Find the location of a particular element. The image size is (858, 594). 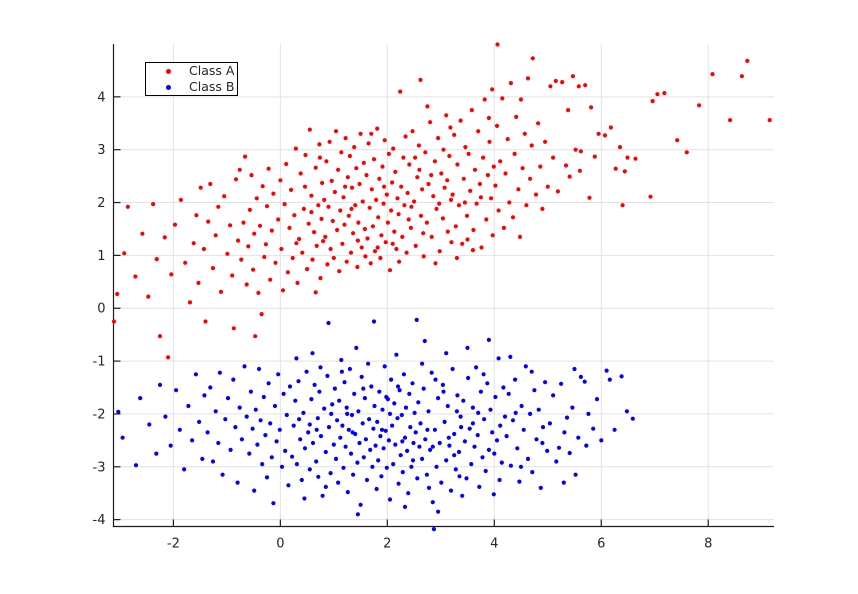

x-tick-label: 8 is located at coordinates (708, 544).